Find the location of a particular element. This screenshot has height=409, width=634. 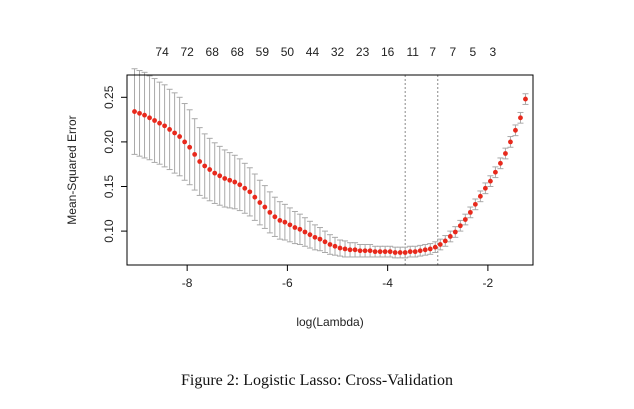

top-axis-nonzero-counts: 74 72 68 68 59 50 44 32 23 16 11 7 7 5 3 is located at coordinates (325, 52).